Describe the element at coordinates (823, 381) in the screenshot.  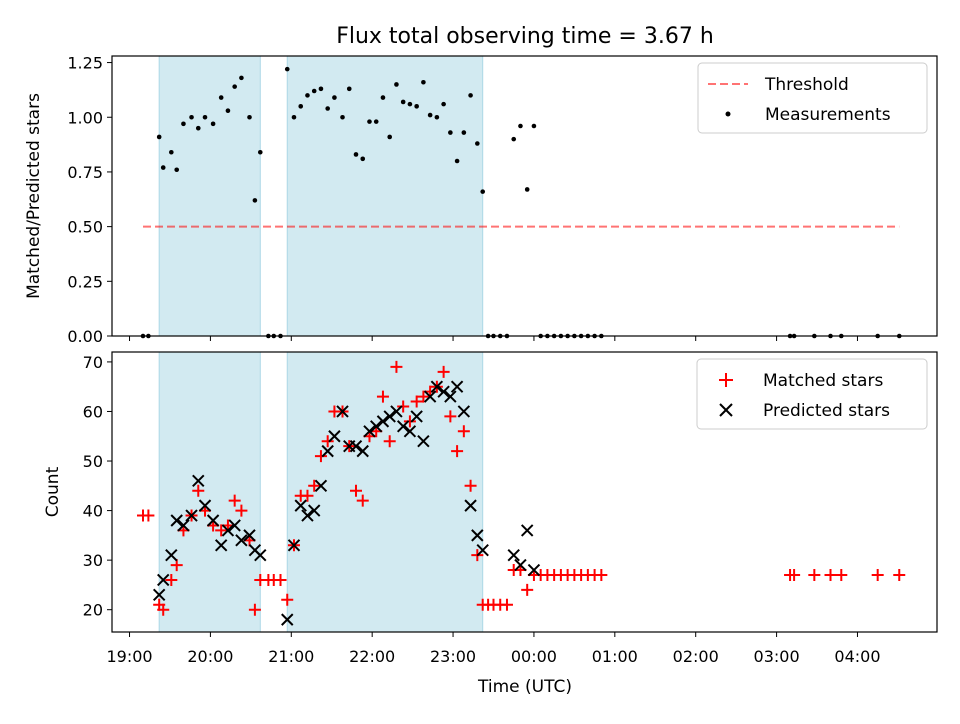
I see `legend-matched-label: Matched stars` at that location.